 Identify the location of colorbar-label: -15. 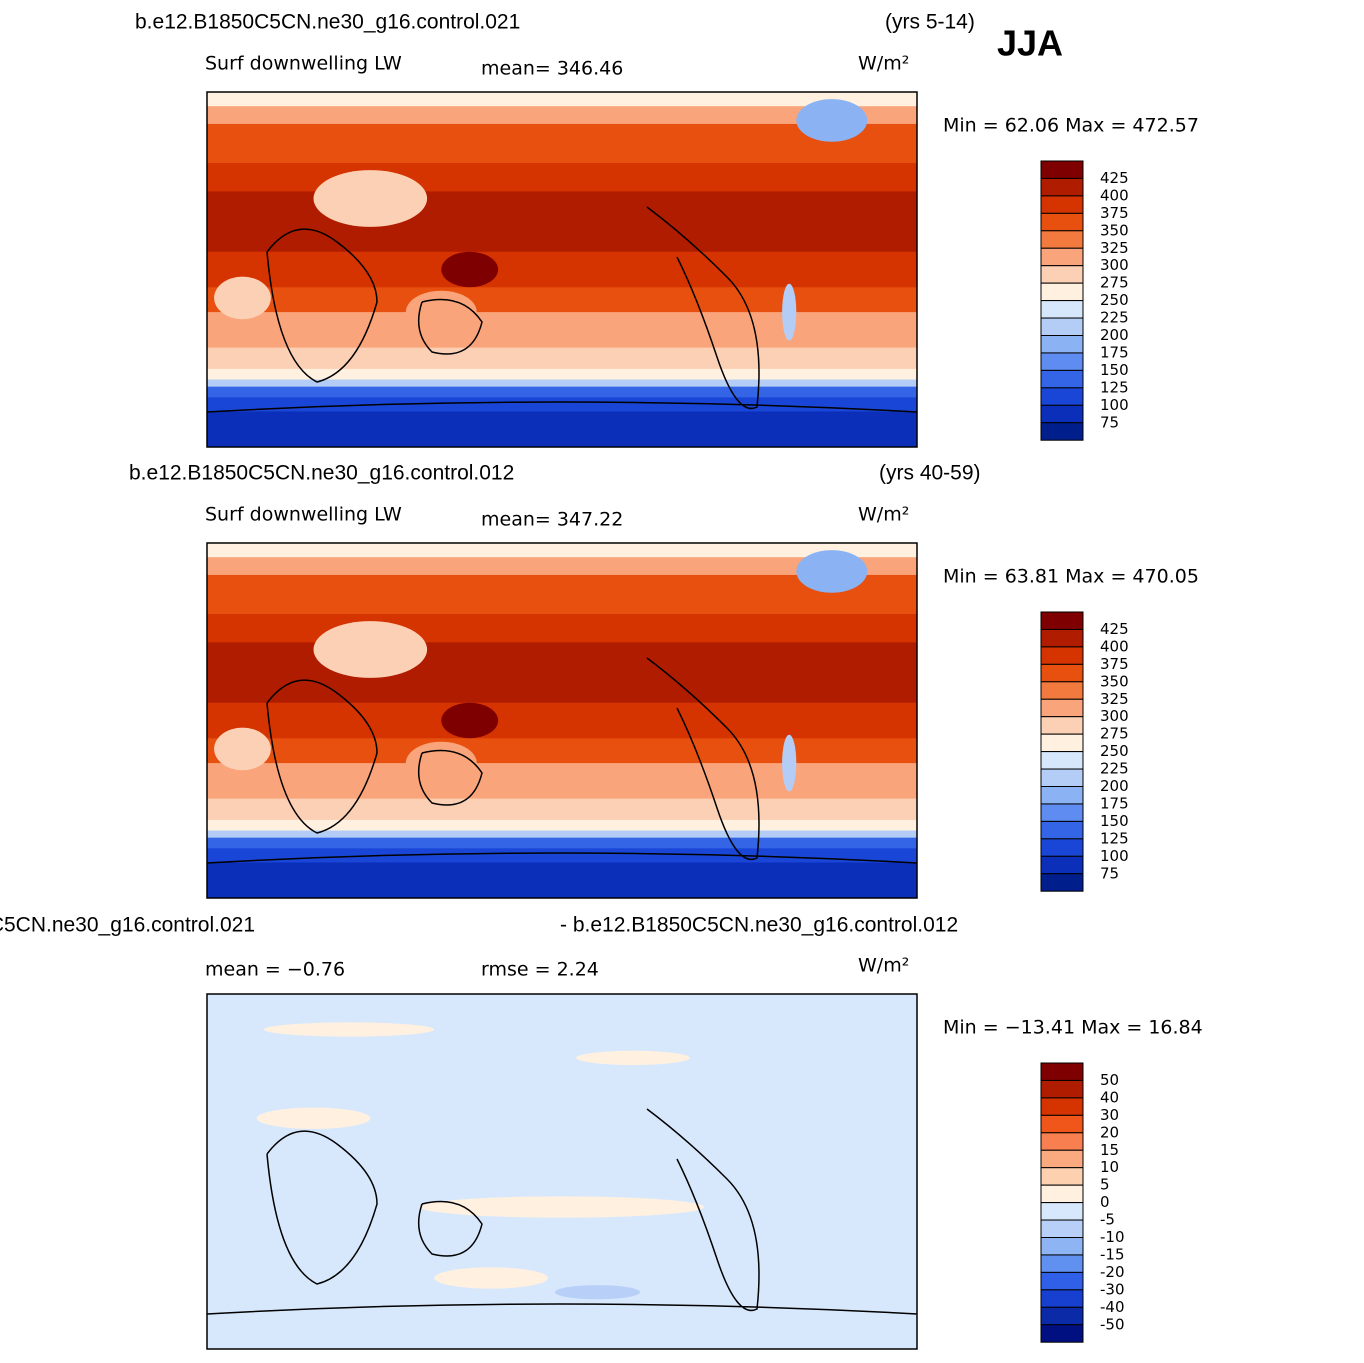
(1112, 1254).